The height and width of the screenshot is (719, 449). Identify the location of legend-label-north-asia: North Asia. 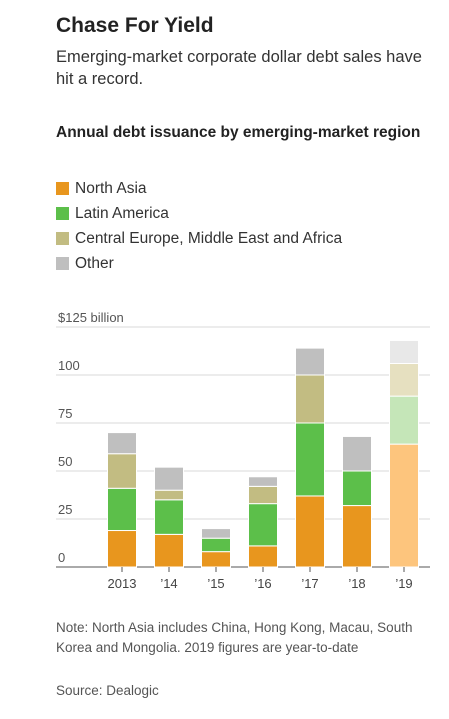
(111, 188).